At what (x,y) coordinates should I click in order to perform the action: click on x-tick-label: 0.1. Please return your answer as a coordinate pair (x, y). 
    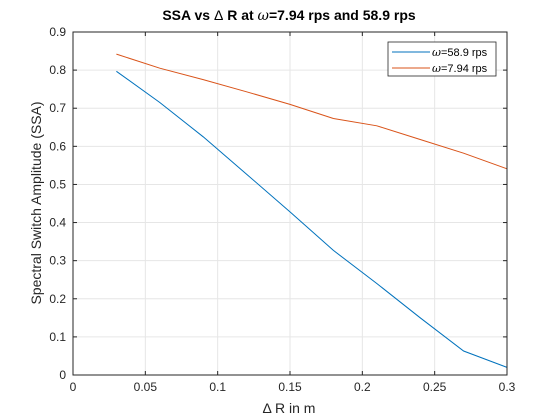
    Looking at the image, I should click on (217, 387).